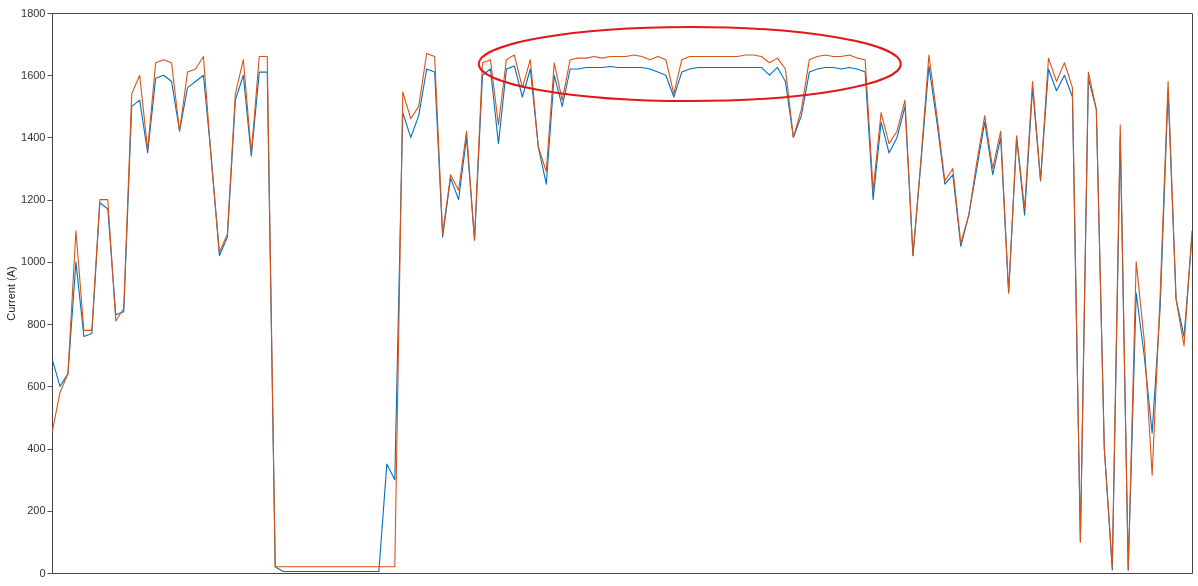 The image size is (1198, 586). Describe the element at coordinates (36, 323) in the screenshot. I see `y-tick-label: 800` at that location.